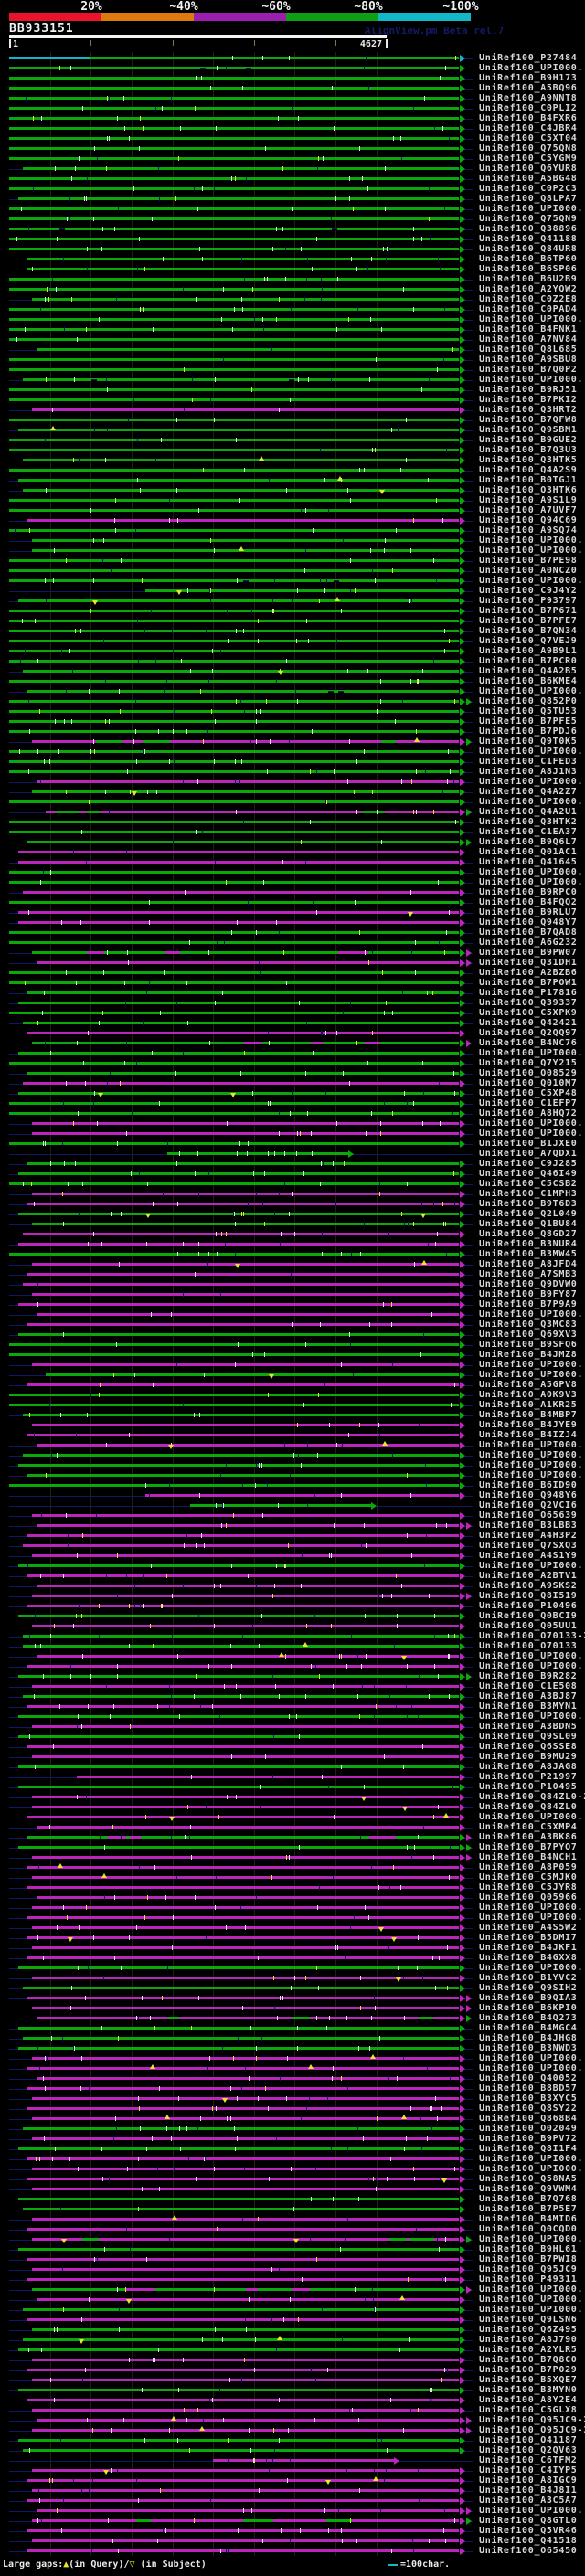 Image resolution: width=585 pixels, height=2576 pixels. I want to click on hit-row: UniRef100_Q0BCI9, so click(293, 1616).